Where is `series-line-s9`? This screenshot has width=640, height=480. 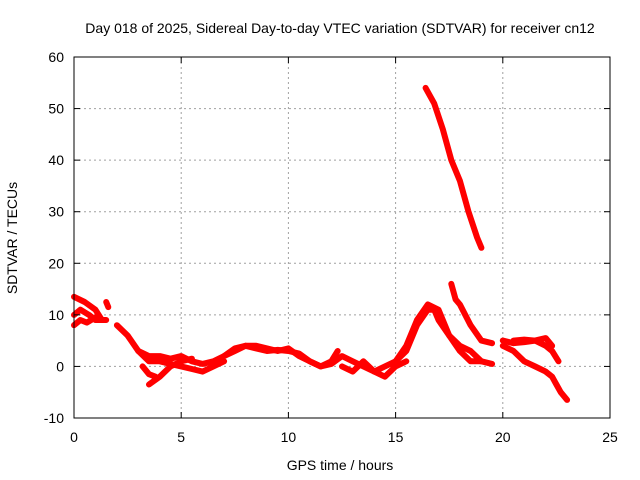
series-line-s9 is located at coordinates (281, 356).